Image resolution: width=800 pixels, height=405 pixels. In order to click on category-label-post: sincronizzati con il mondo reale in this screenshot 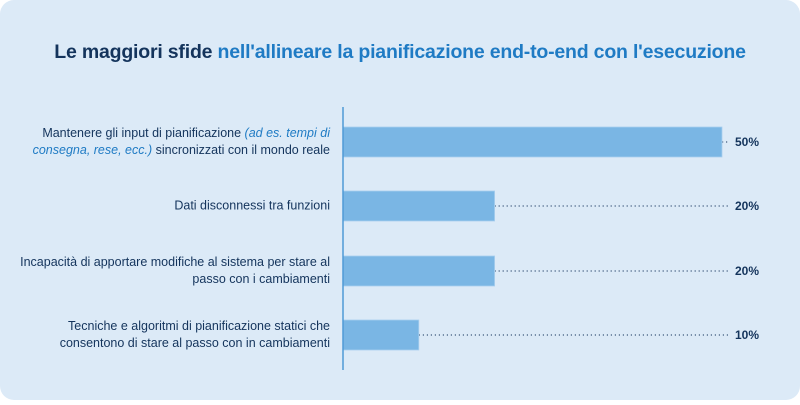, I will do `click(241, 150)`.